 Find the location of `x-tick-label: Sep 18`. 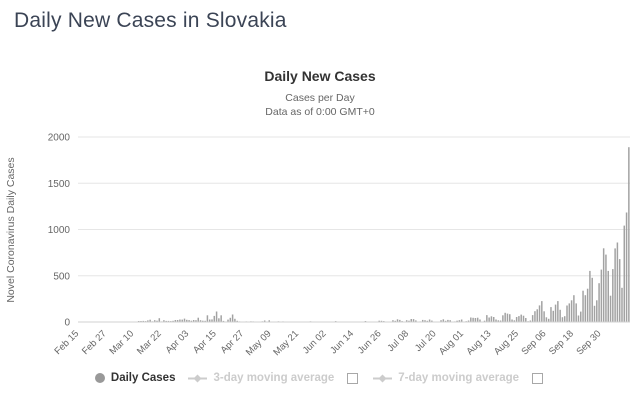

x-tick-label: Sep 18 is located at coordinates (561, 342).